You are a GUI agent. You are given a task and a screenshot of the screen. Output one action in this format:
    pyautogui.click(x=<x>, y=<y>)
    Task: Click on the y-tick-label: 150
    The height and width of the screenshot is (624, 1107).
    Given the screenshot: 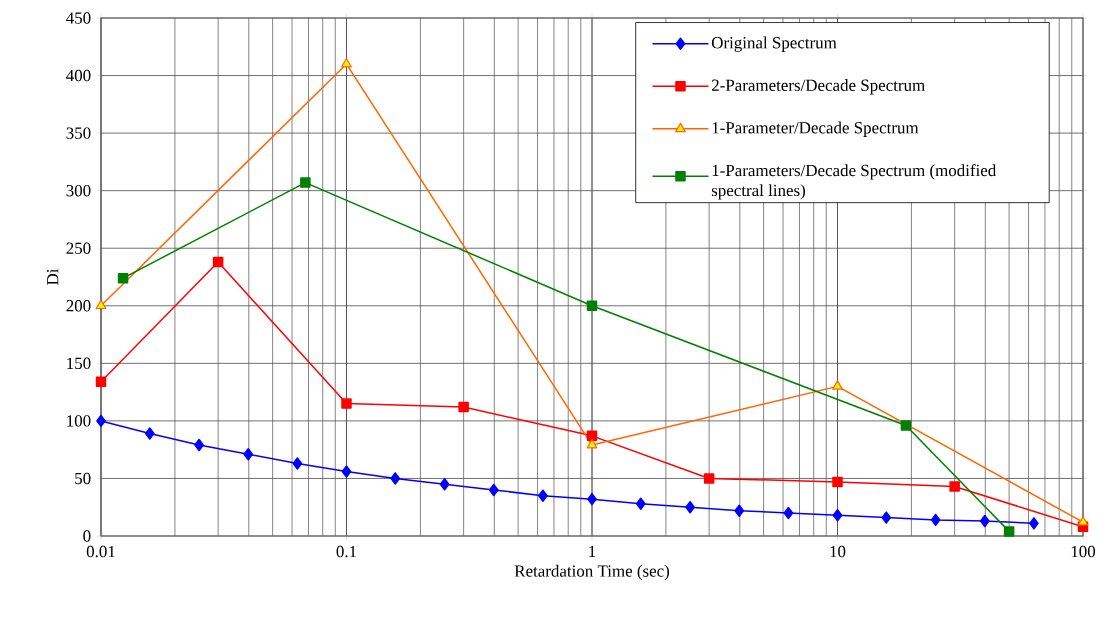 What is the action you would take?
    pyautogui.click(x=79, y=363)
    